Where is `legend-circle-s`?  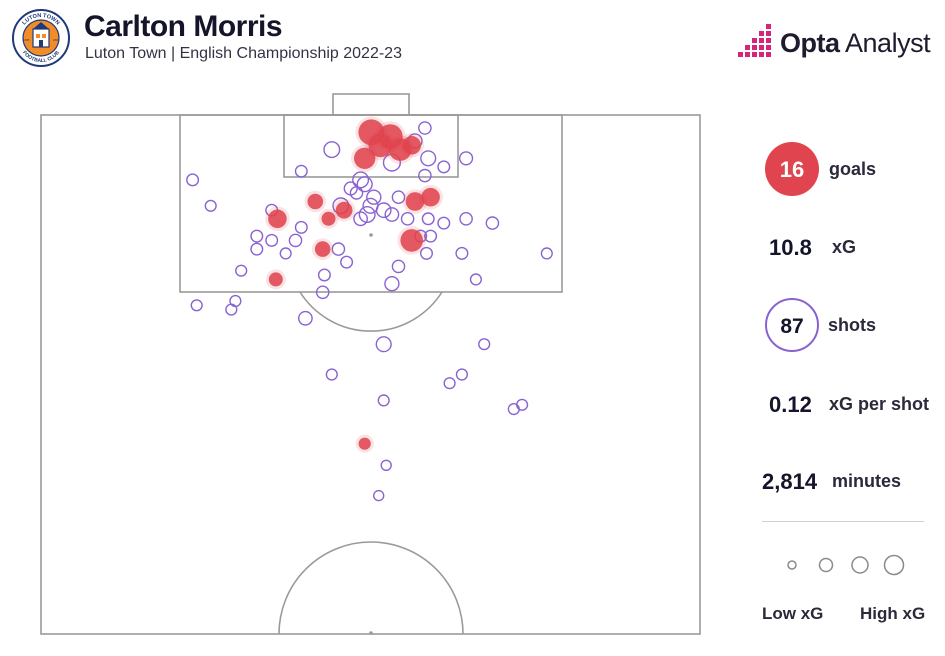
legend-circle-s is located at coordinates (826, 565).